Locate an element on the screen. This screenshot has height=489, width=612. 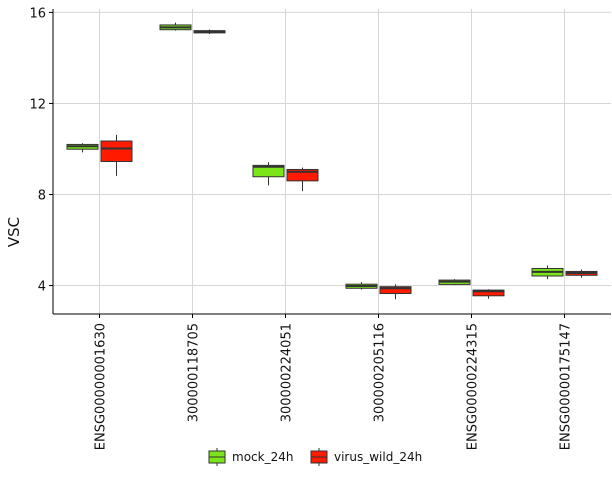
legend-label: virus_wild_24h is located at coordinates (378, 457).